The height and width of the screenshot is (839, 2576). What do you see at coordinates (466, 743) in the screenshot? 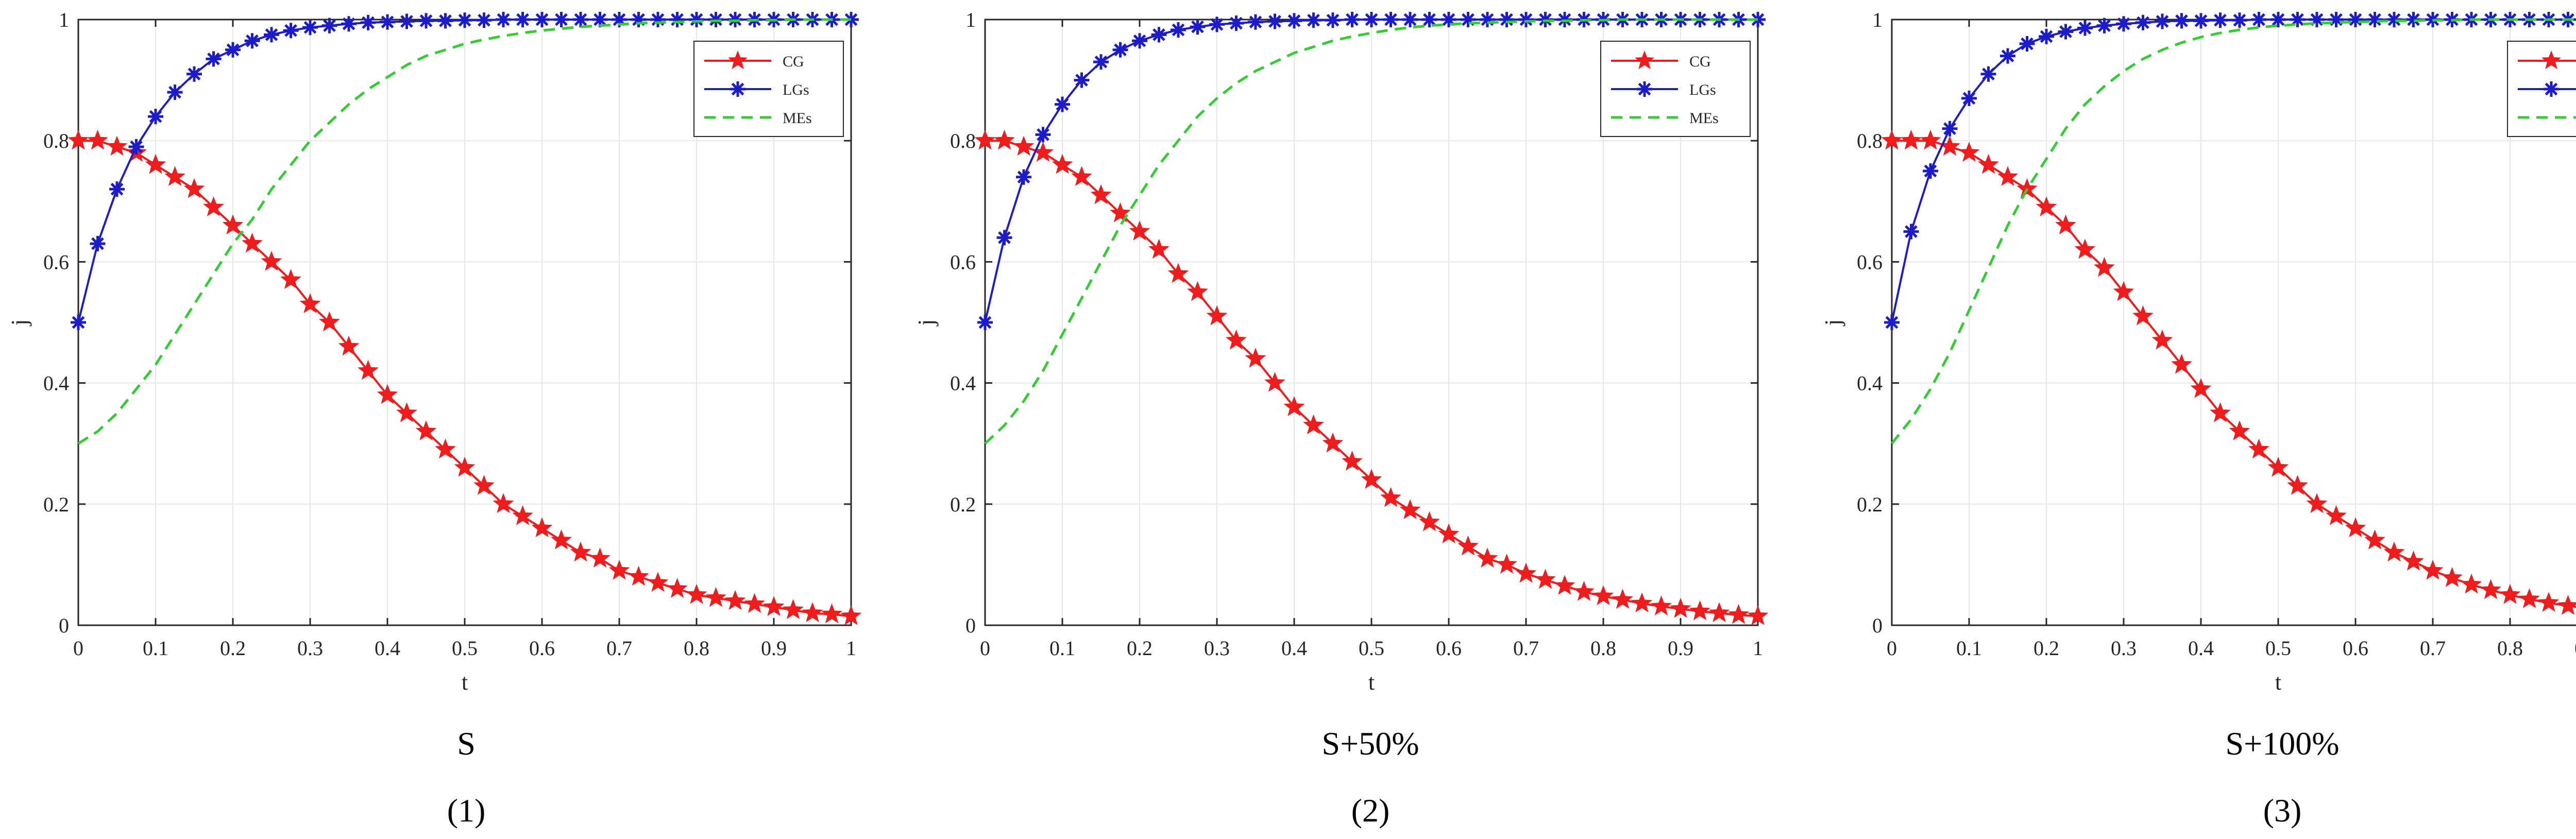
I see `panel-caption: S` at bounding box center [466, 743].